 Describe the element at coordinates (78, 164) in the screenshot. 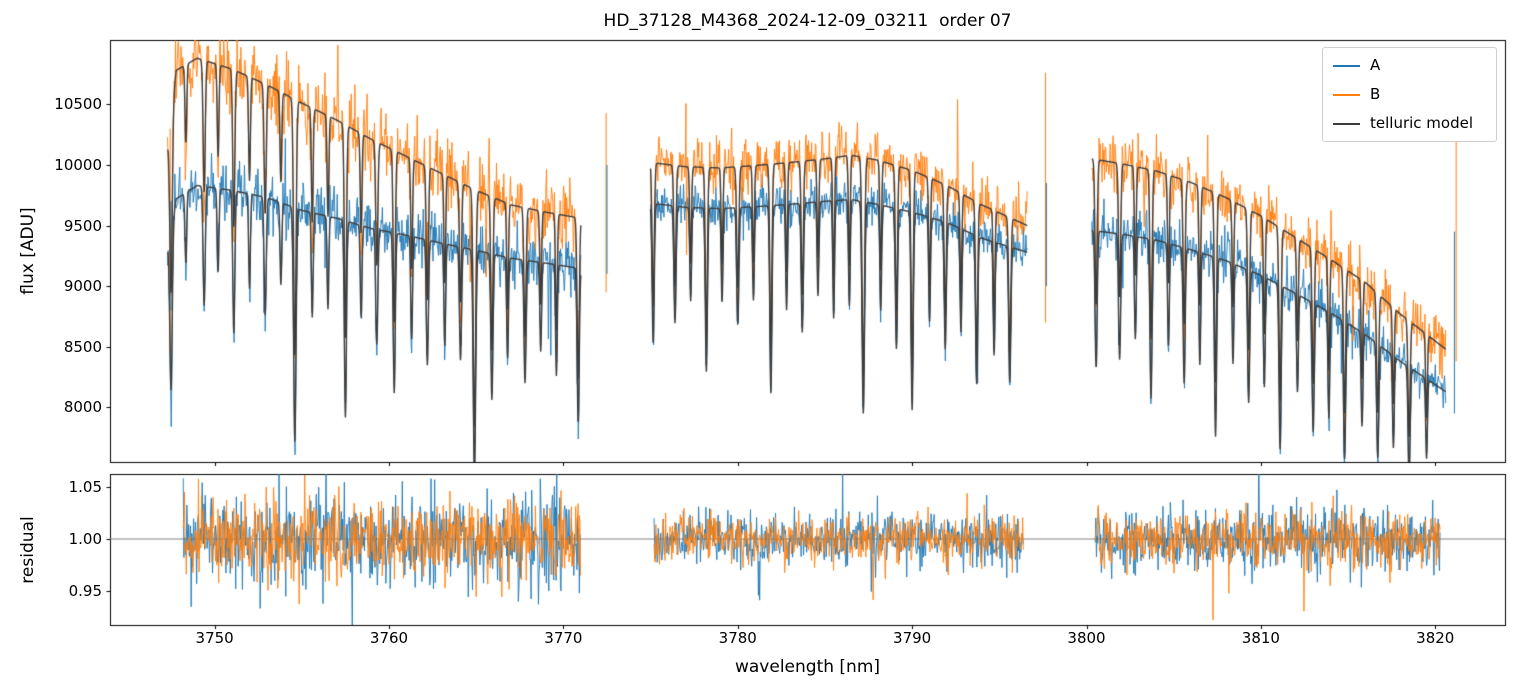

I see `flux-tick-label: 10000` at that location.